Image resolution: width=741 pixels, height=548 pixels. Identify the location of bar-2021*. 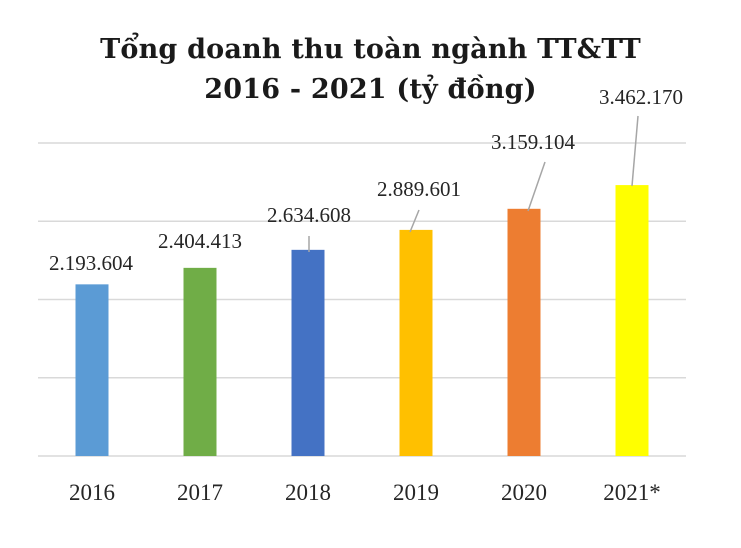
(632, 320).